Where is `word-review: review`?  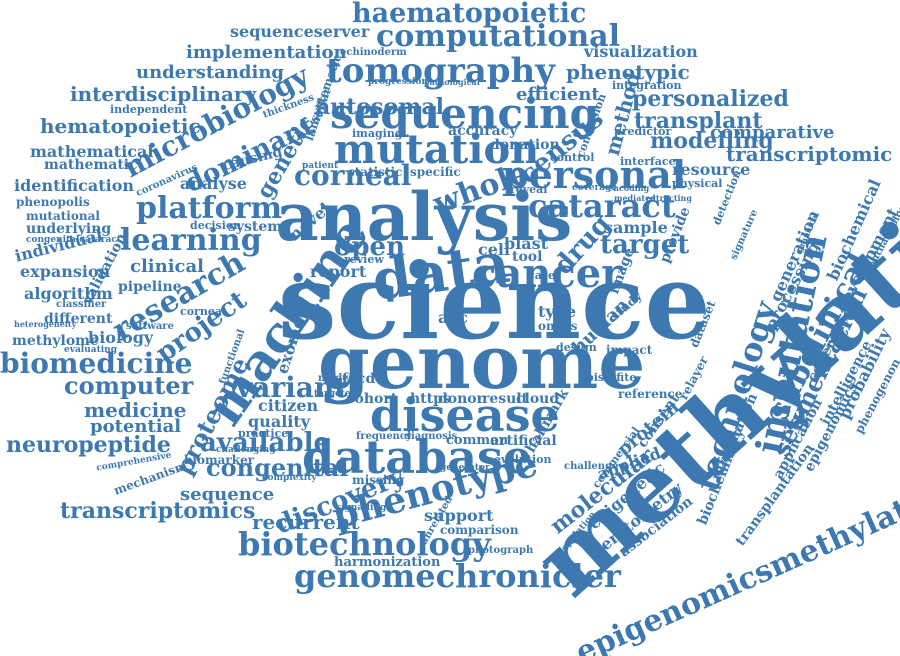
word-review: review is located at coordinates (364, 259).